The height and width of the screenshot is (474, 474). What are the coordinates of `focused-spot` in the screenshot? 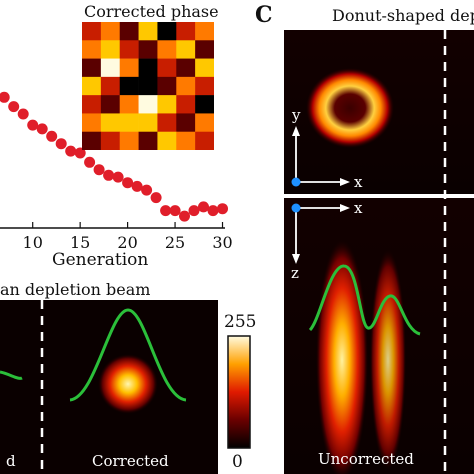 It's located at (128, 384).